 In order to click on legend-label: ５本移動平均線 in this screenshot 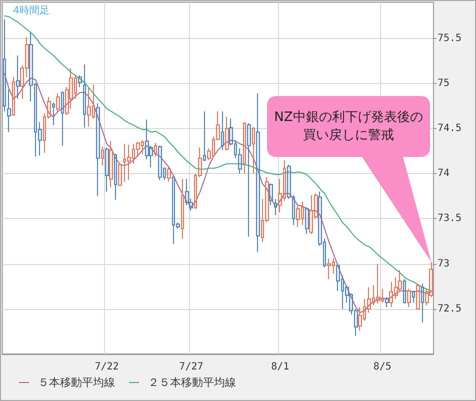, I will do `click(76, 382)`.